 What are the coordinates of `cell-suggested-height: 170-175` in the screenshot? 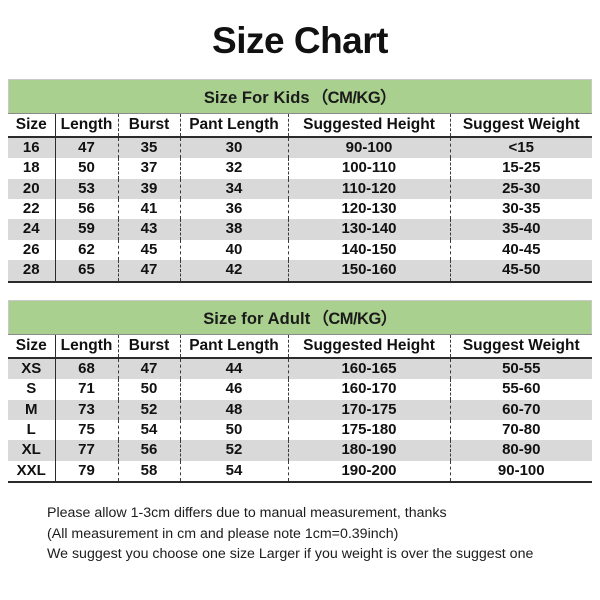 It's located at (368, 409).